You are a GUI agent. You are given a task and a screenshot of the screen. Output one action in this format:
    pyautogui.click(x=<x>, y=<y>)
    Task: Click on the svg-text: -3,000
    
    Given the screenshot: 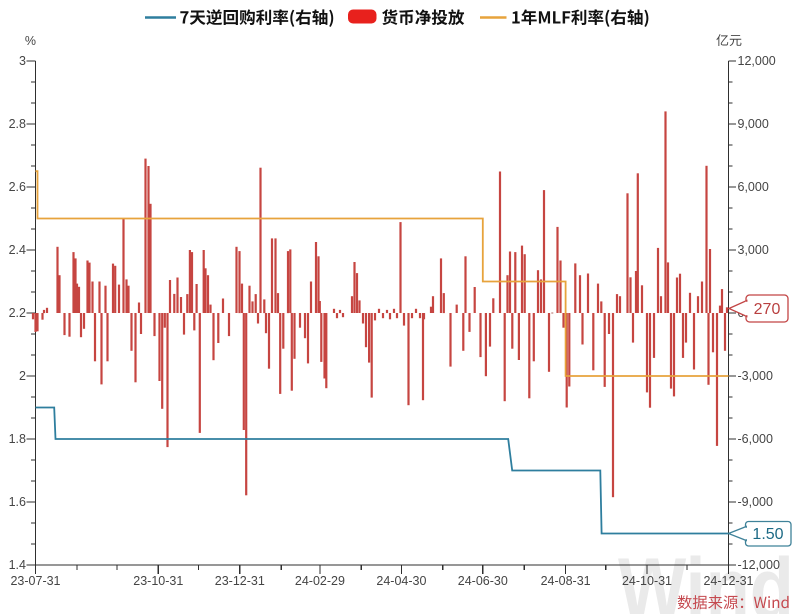 What is the action you would take?
    pyautogui.click(x=755, y=376)
    